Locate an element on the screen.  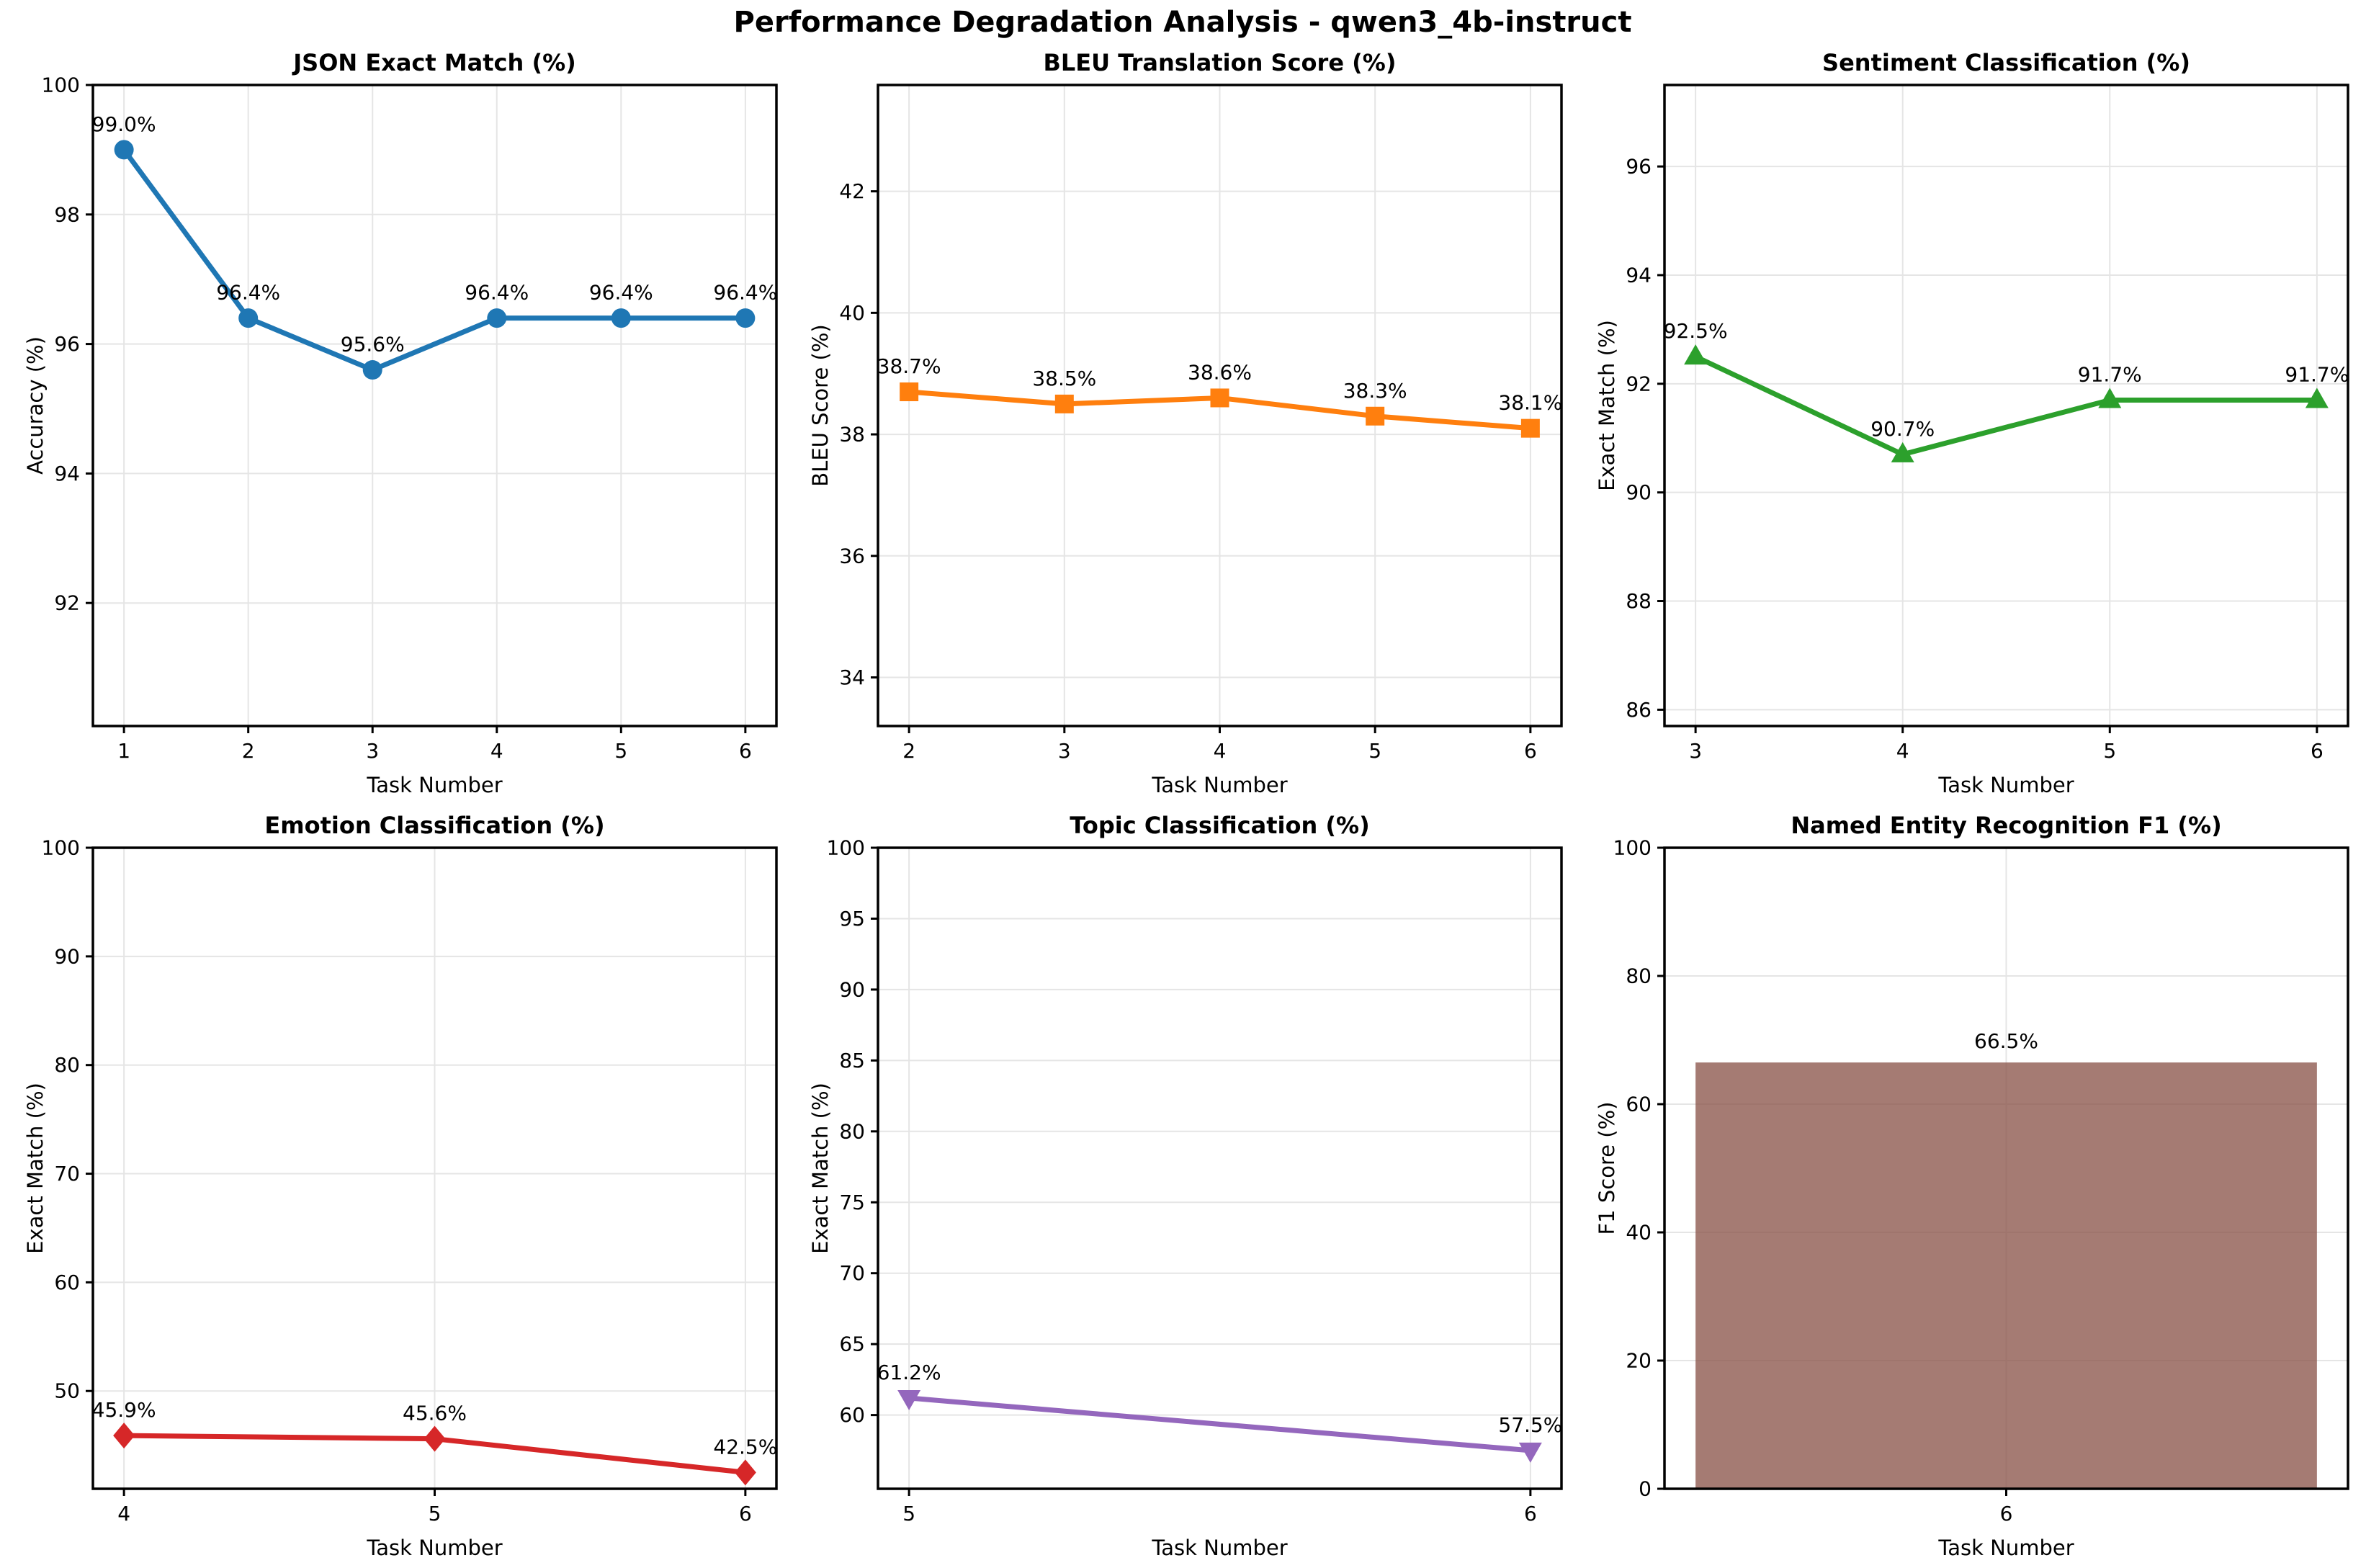
data-point-label: 99.0% is located at coordinates (124, 124).